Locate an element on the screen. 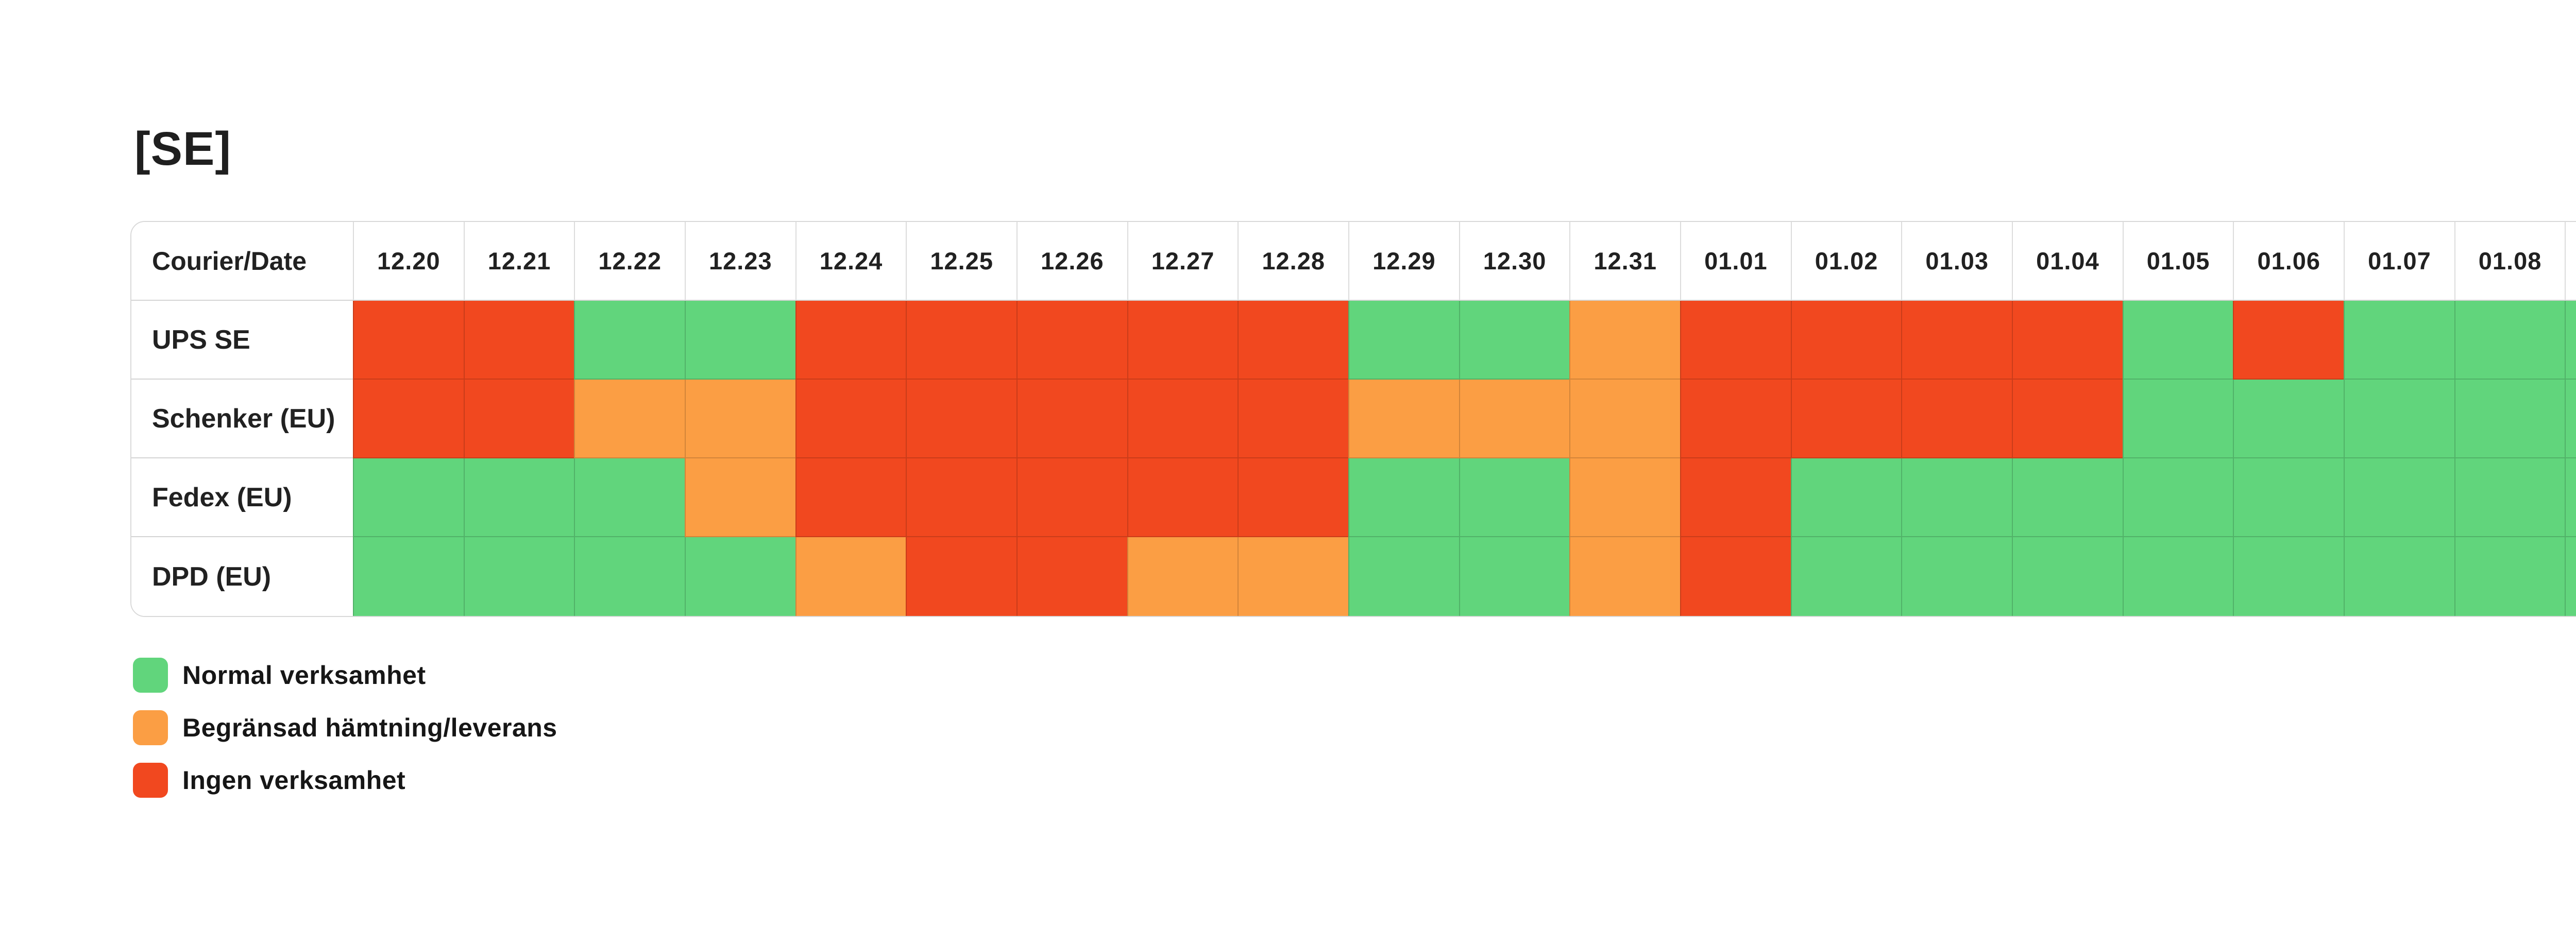 The image size is (2576, 926). date-header: 12.21 is located at coordinates (518, 261).